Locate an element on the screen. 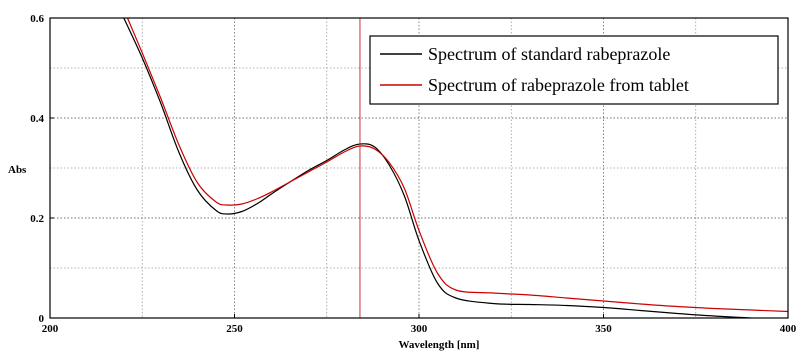 This screenshot has height=358, width=800. y-axis-label: Abs is located at coordinates (17, 170).